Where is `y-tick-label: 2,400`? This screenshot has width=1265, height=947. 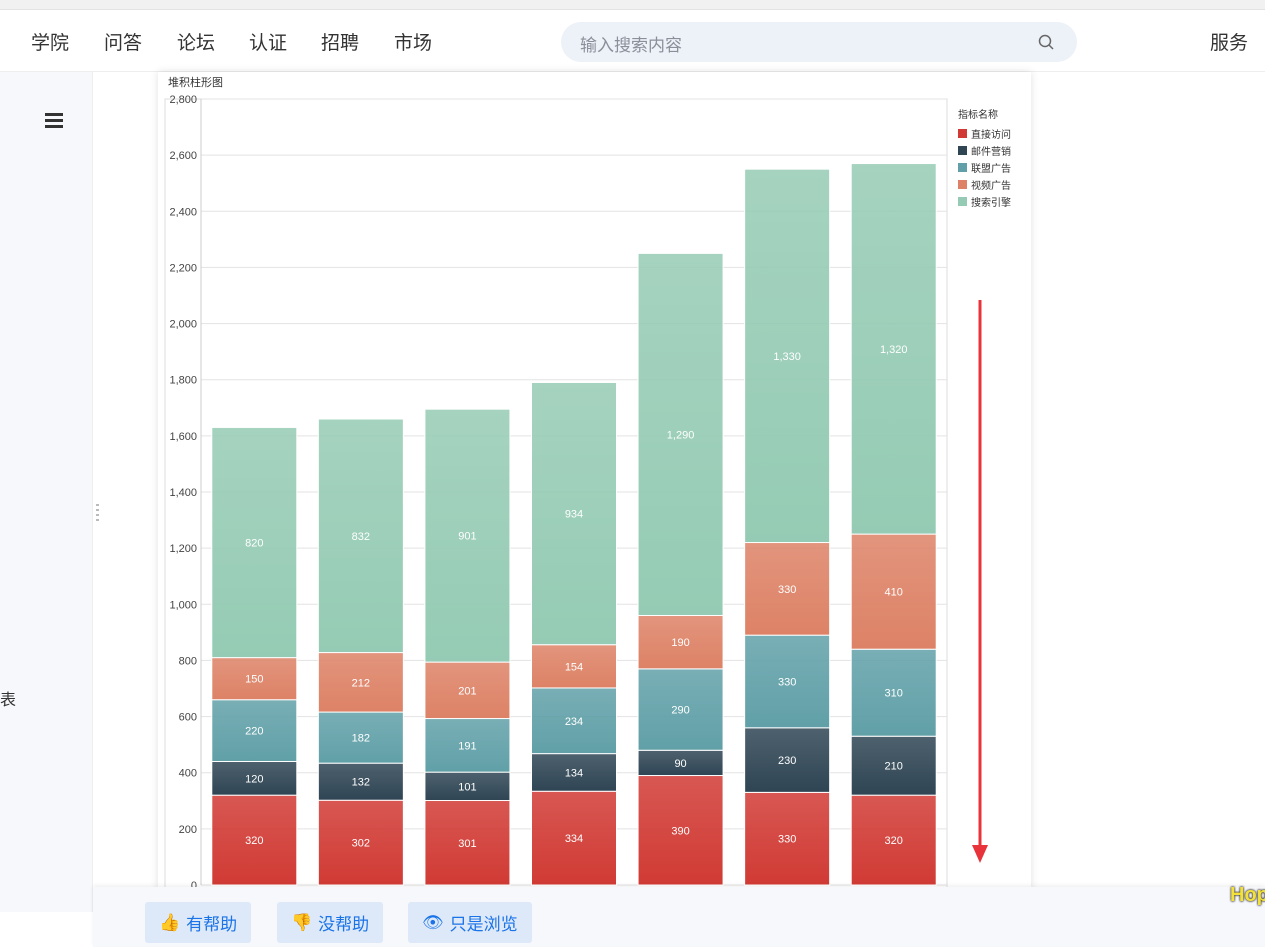 y-tick-label: 2,400 is located at coordinates (183, 212).